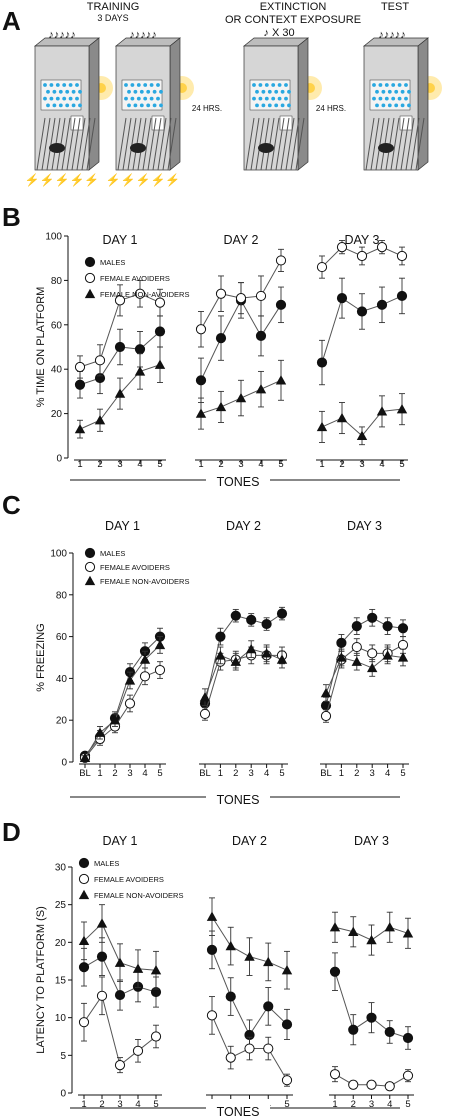 Image resolution: width=474 pixels, height=1117 pixels. I want to click on legend-label: MALES, so click(112, 262).